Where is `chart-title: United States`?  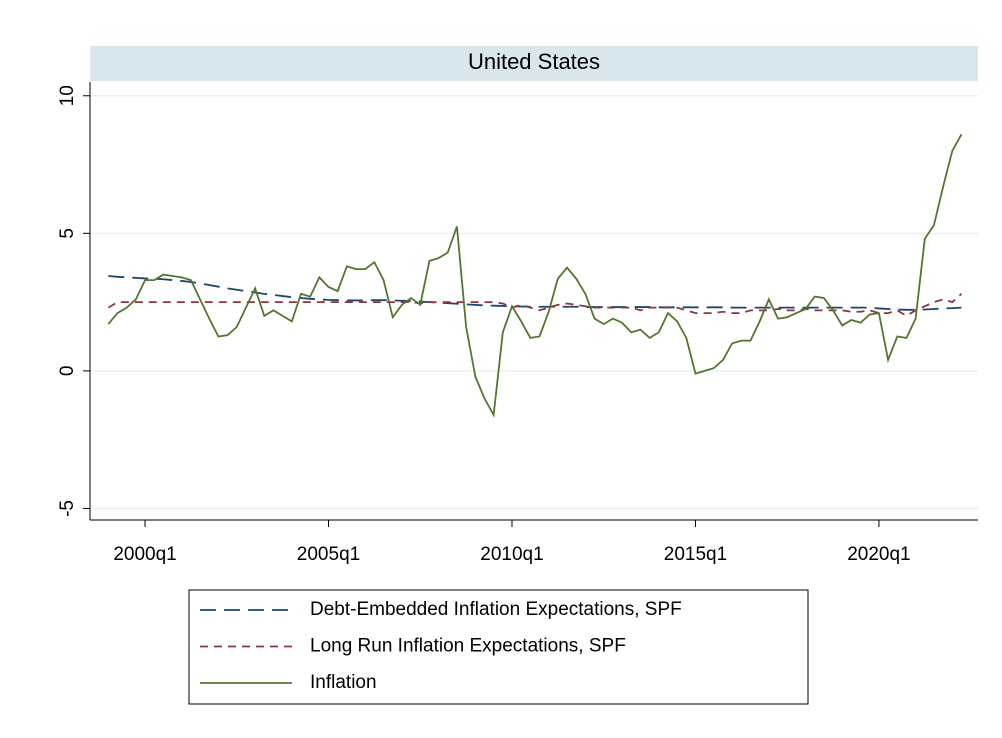
chart-title: United States is located at coordinates (534, 61).